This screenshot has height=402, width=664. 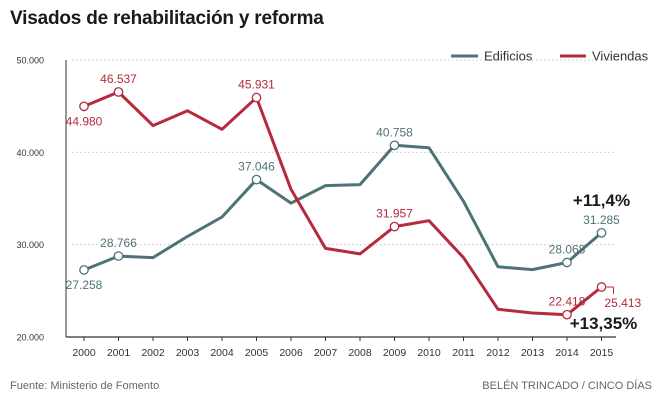 What do you see at coordinates (119, 353) in the screenshot?
I see `x-tick-label: 2001` at bounding box center [119, 353].